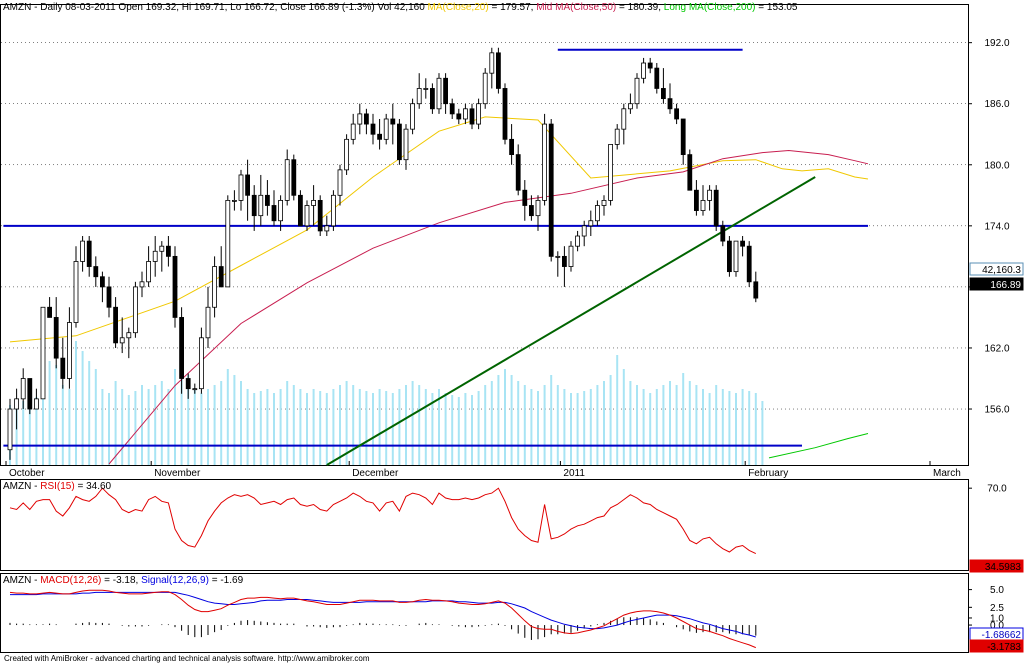 This screenshot has height=665, width=1024. I want to click on x-tick-label: 2011, so click(574, 473).